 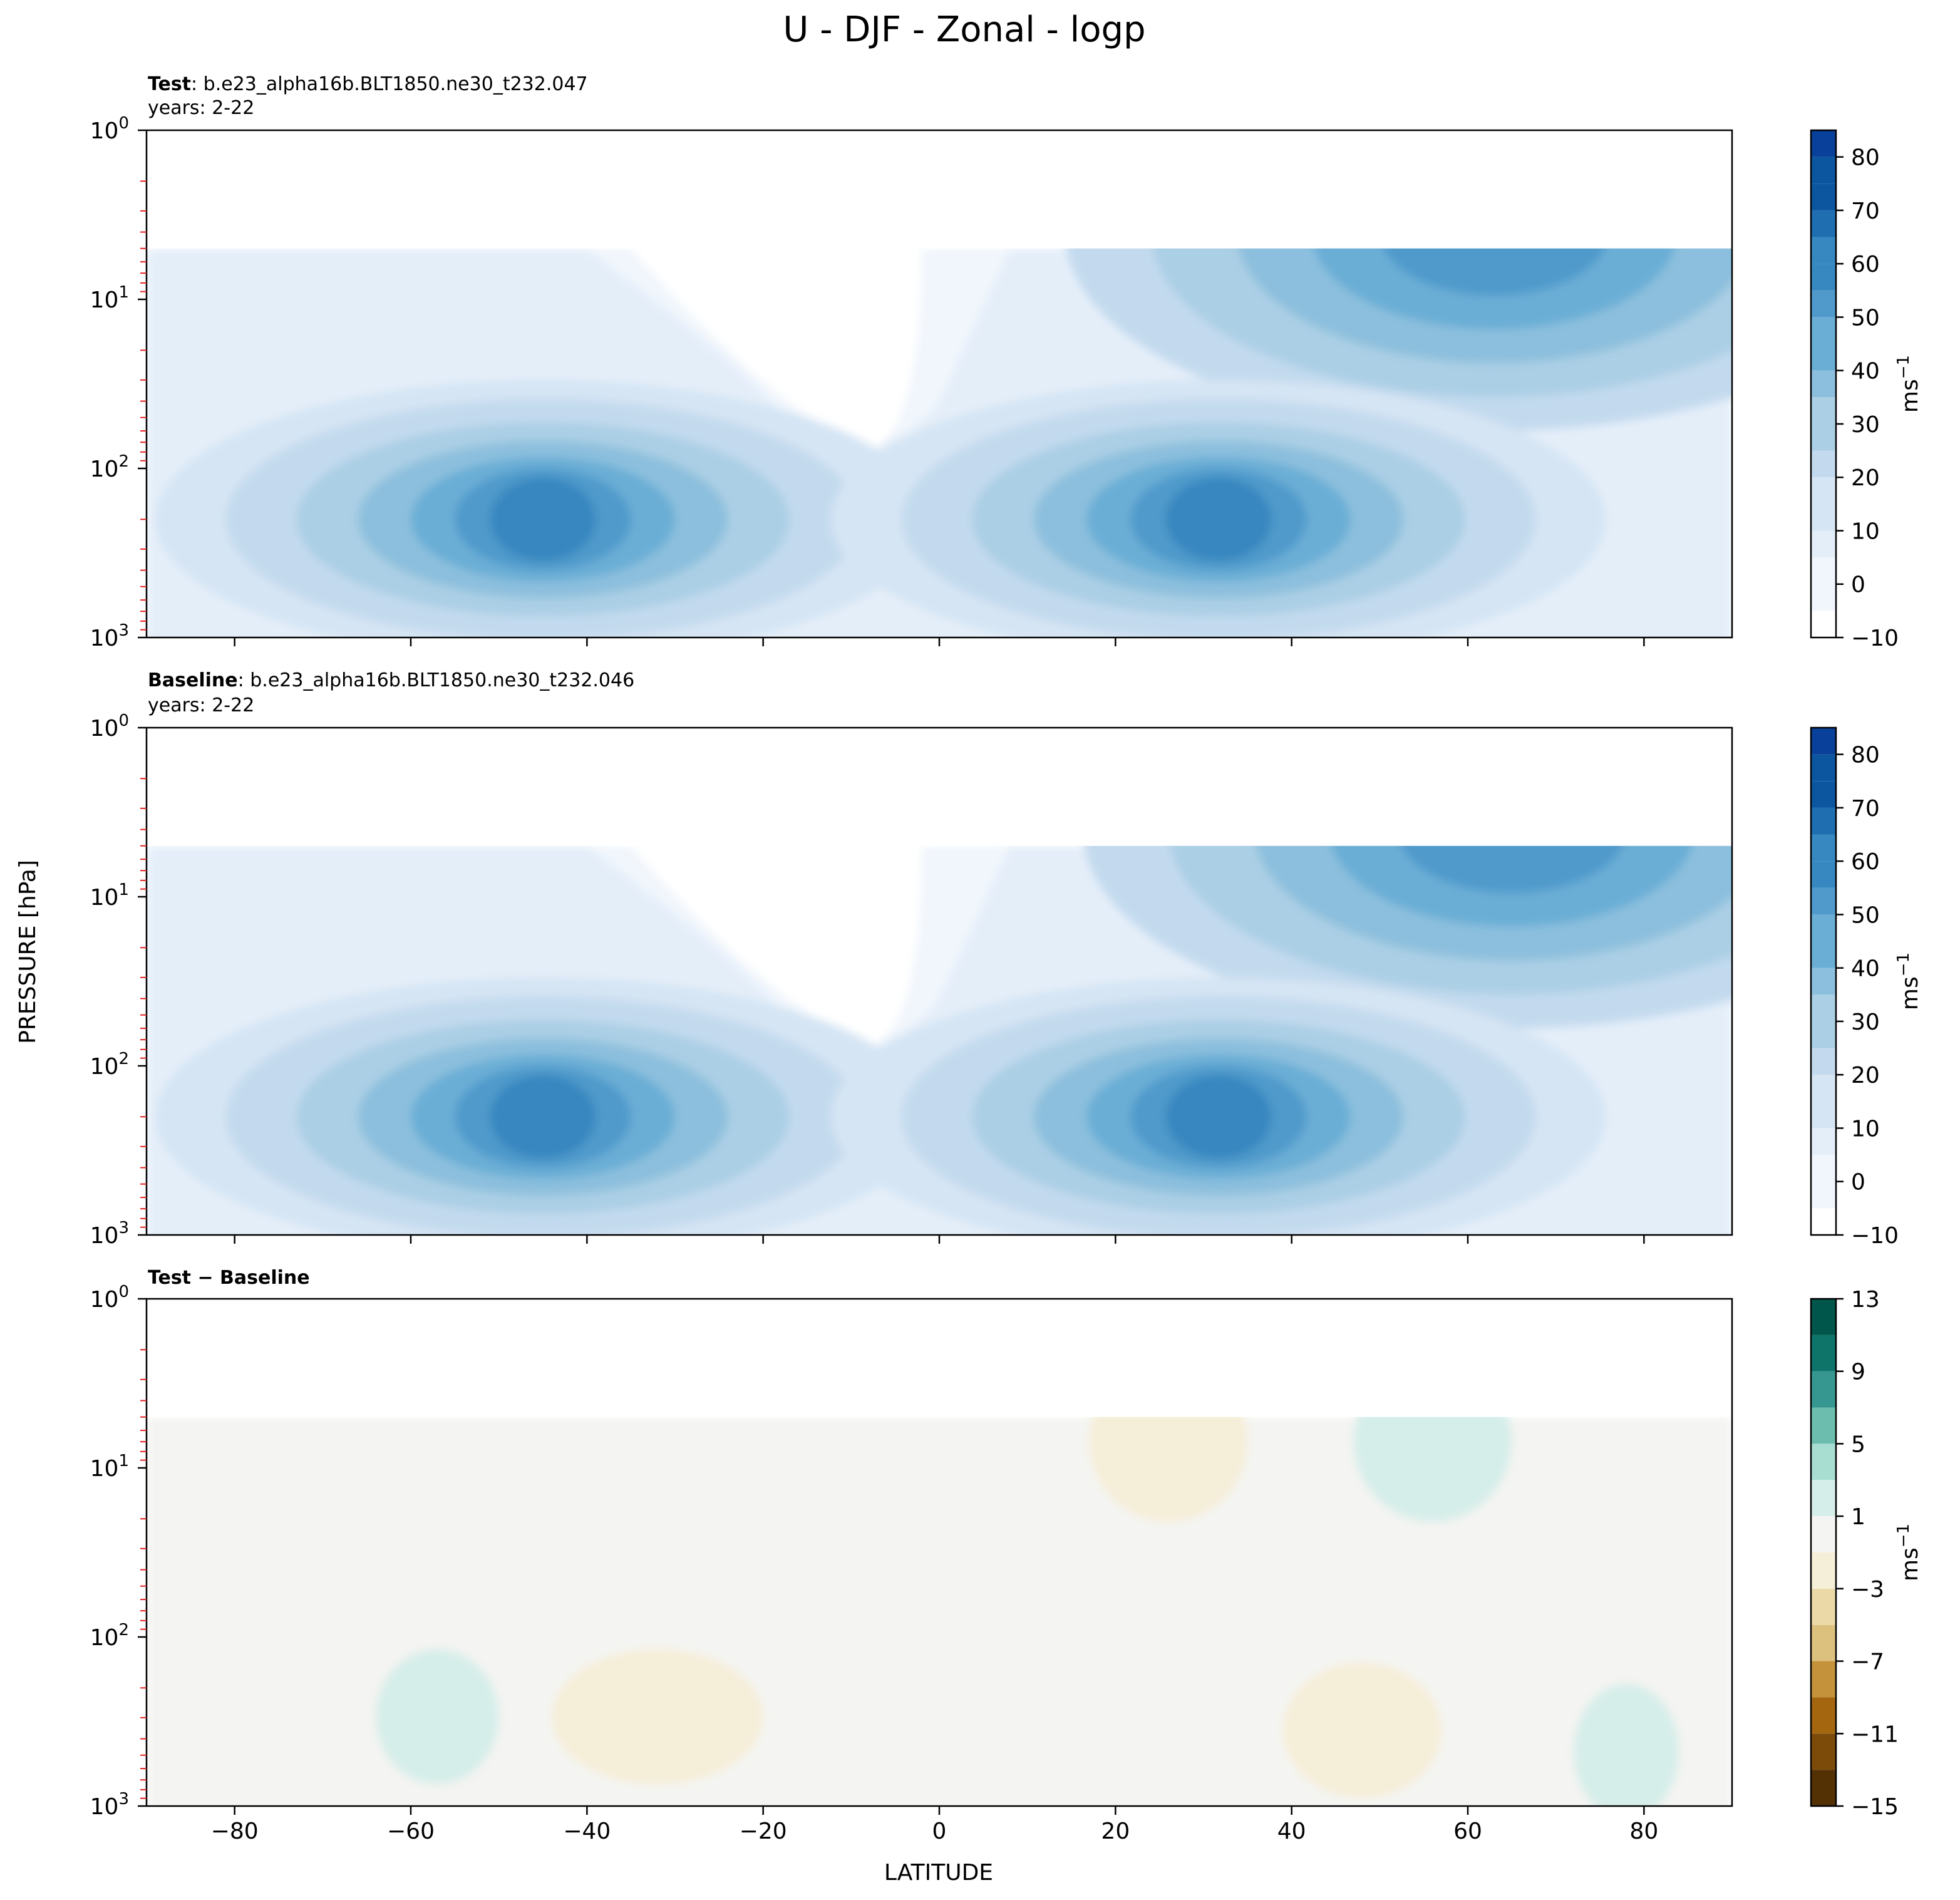 What do you see at coordinates (201, 108) in the screenshot?
I see `panel-subtitle: years: 2-22` at bounding box center [201, 108].